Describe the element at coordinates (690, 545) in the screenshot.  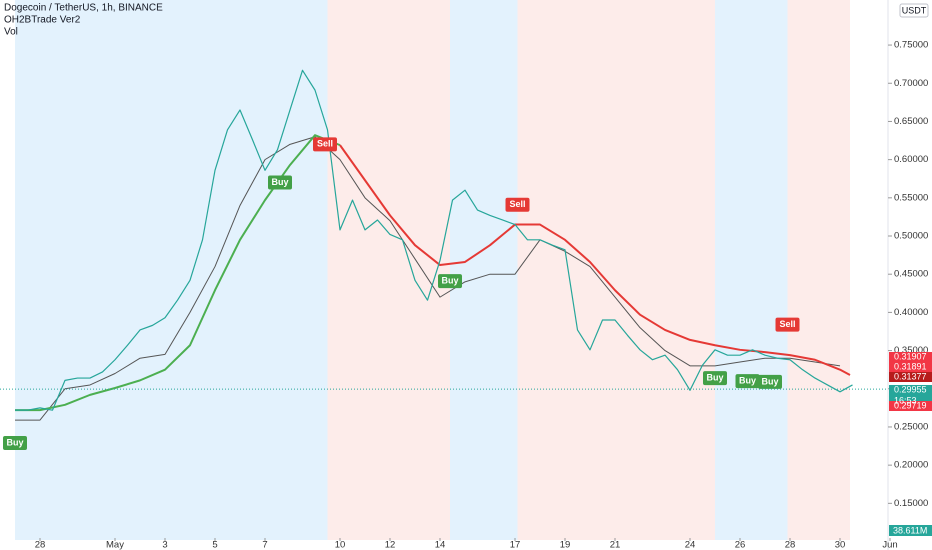
I see `x-tick-label: 24` at that location.